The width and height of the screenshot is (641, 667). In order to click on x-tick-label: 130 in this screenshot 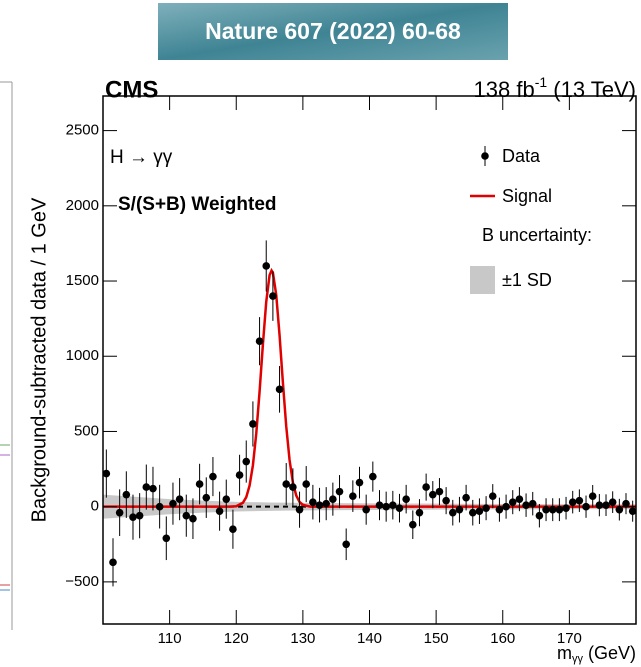, I will do `click(302, 638)`.